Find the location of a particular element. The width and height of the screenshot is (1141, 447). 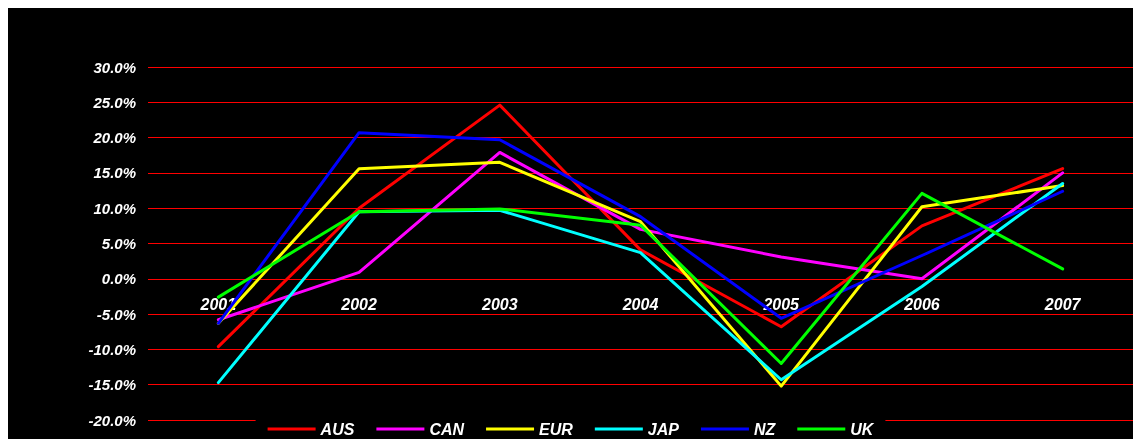

y-tick-label: 20.0% is located at coordinates (114, 138).